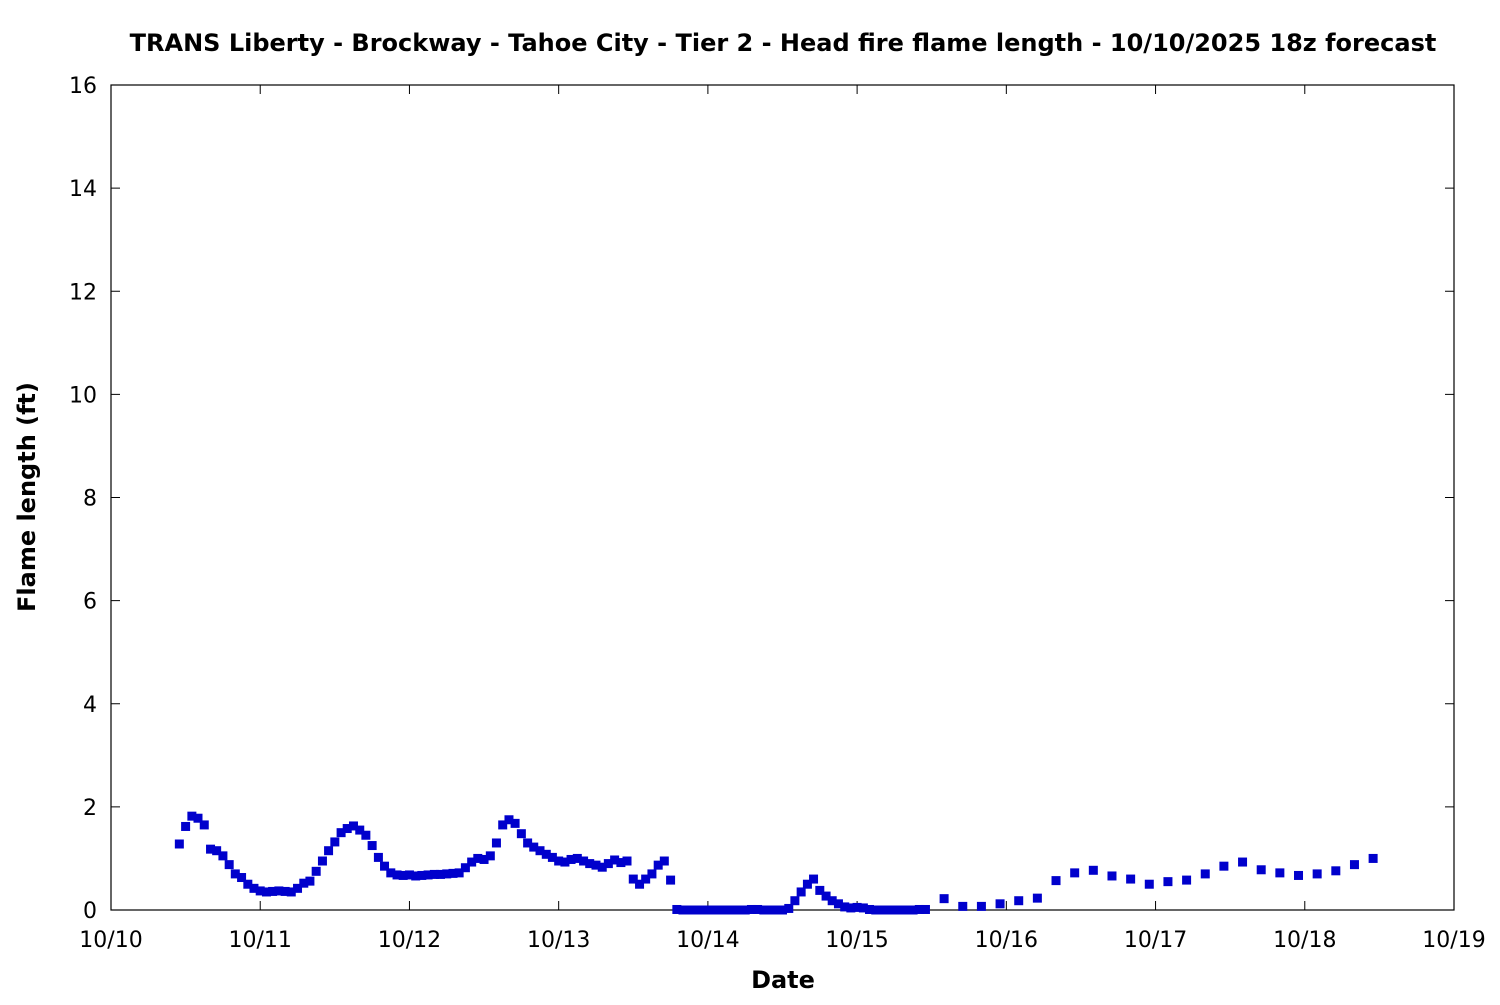  What do you see at coordinates (856, 940) in the screenshot?
I see `x-tick-label: 10/15` at bounding box center [856, 940].